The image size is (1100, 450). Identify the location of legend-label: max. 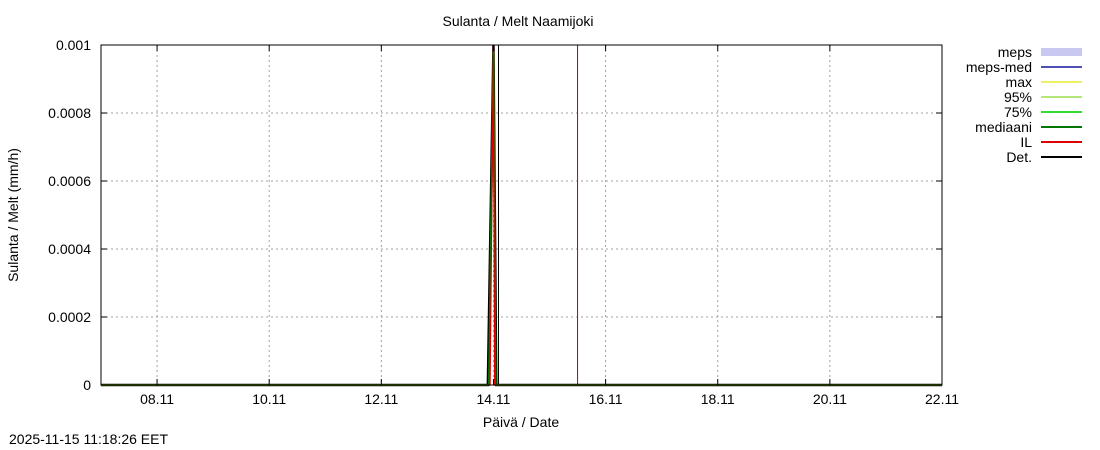
(1019, 82).